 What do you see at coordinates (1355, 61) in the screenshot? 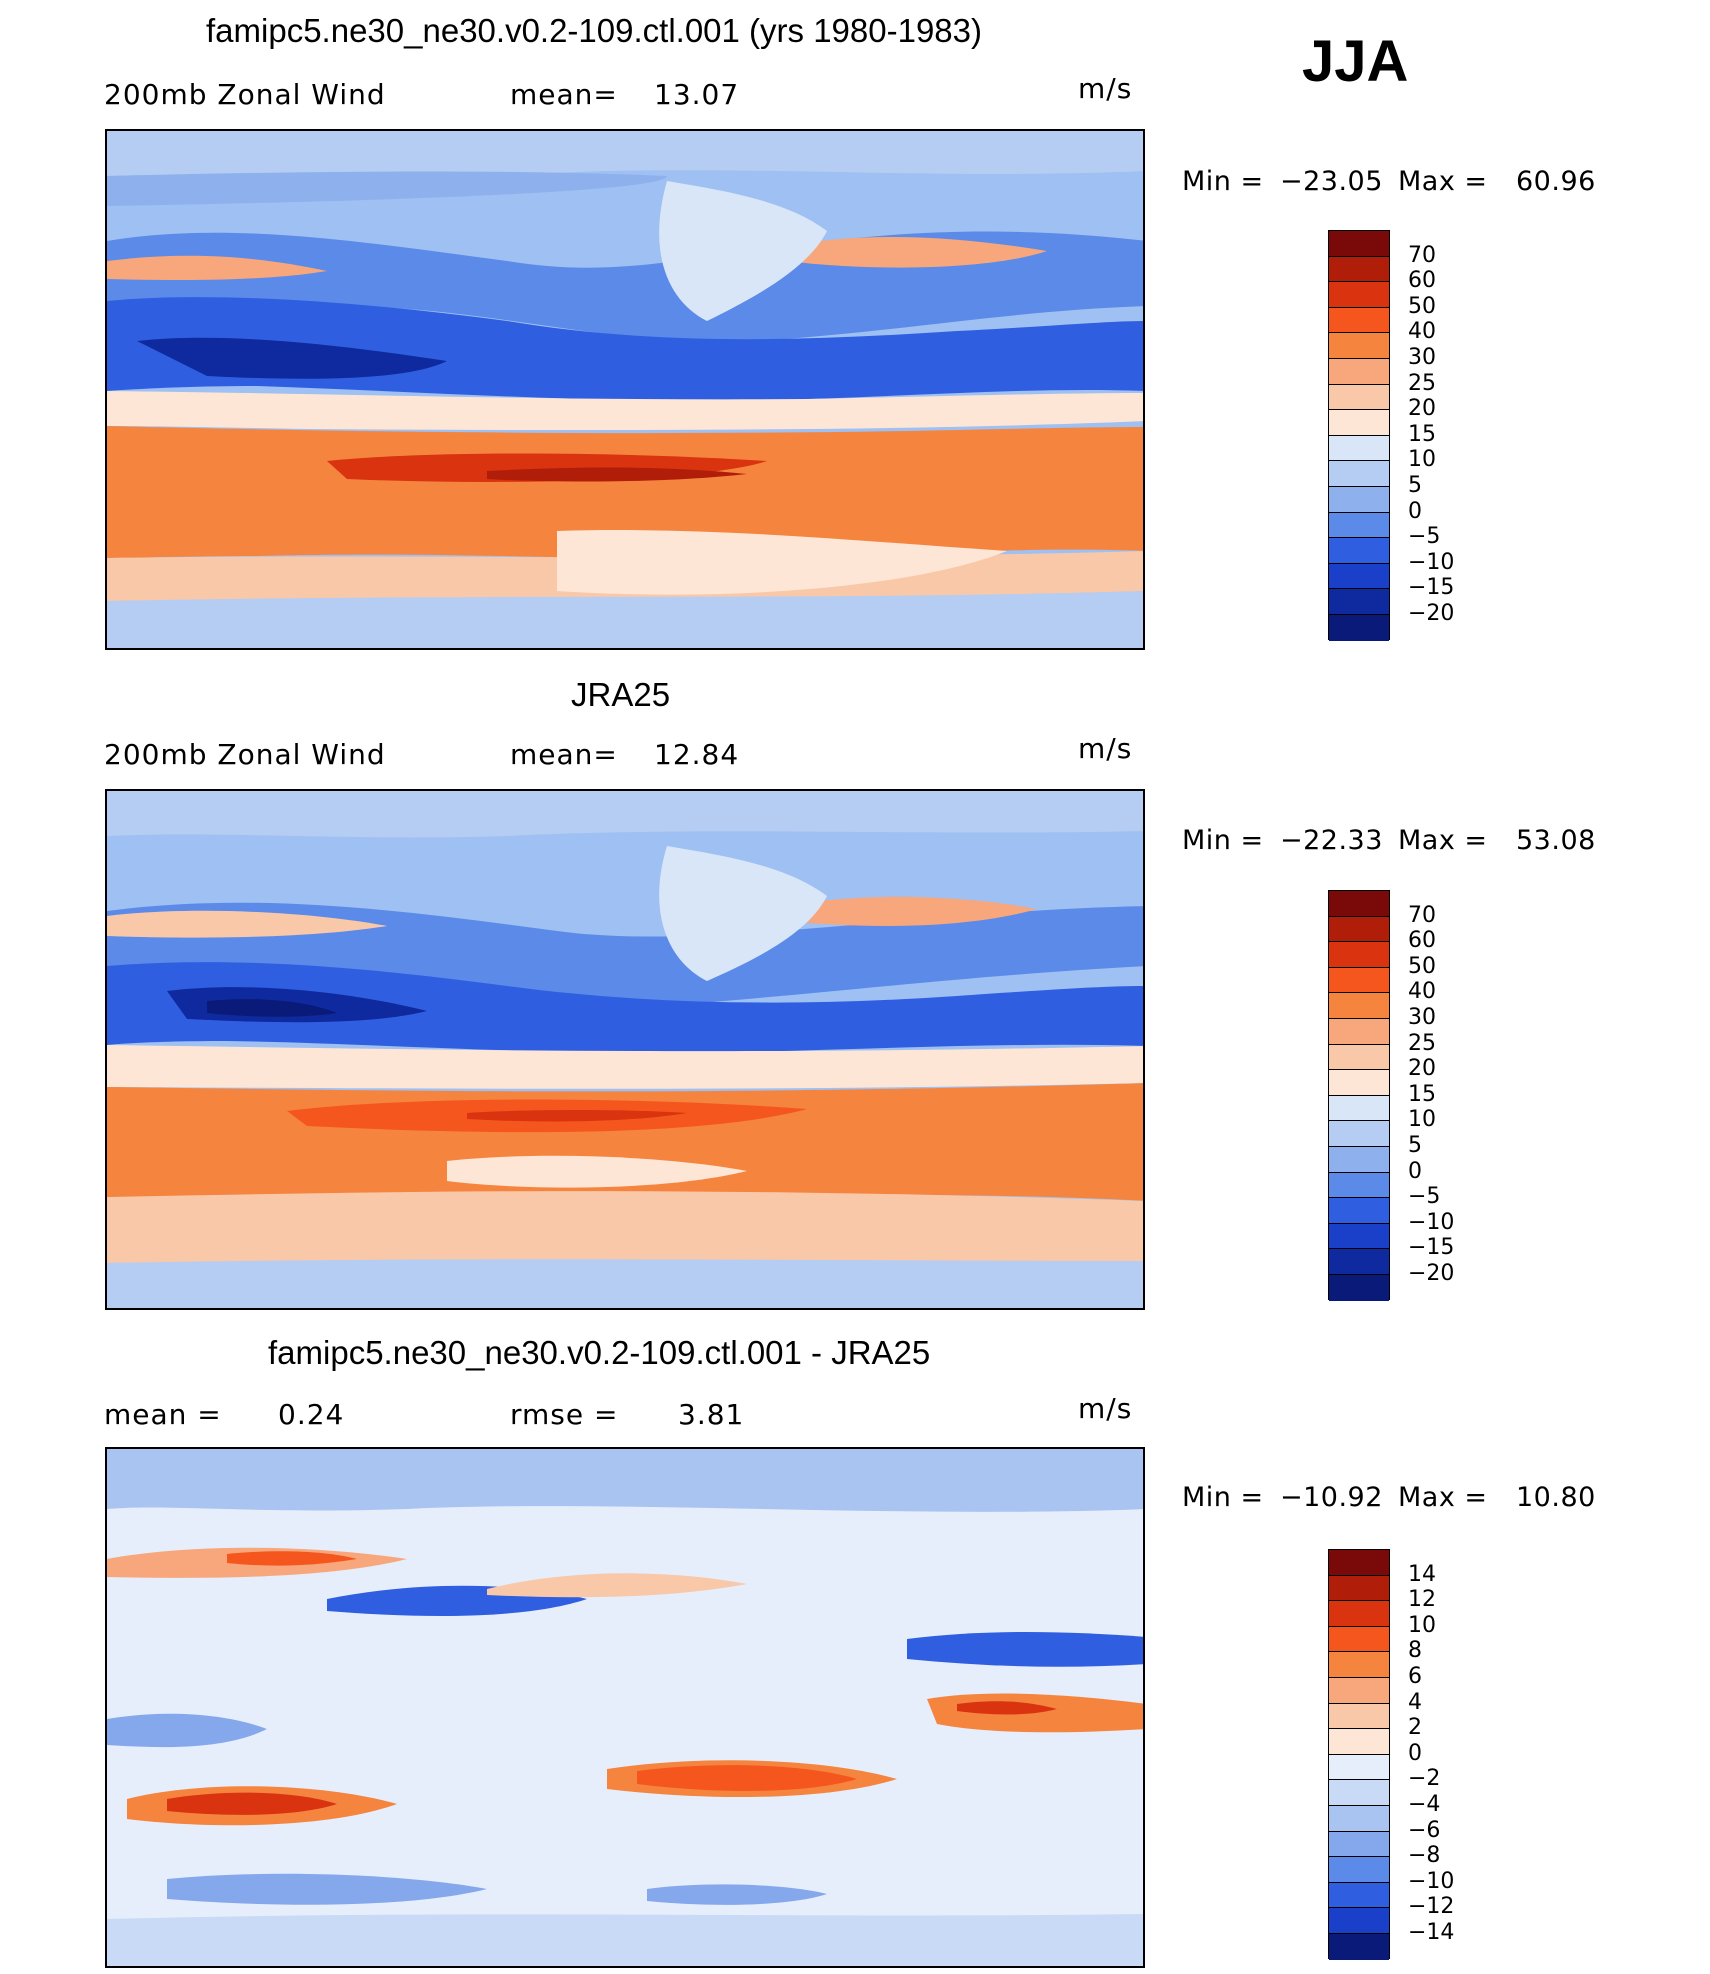
I see `season-label: JJA` at bounding box center [1355, 61].